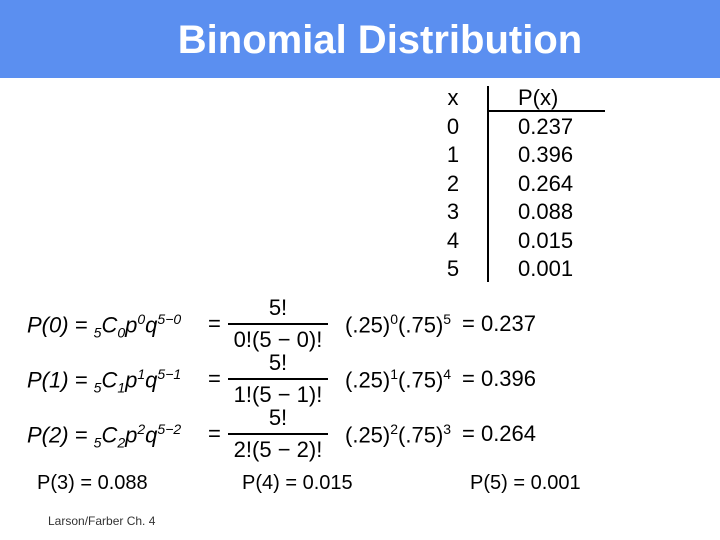 This screenshot has width=720, height=540. What do you see at coordinates (278, 394) in the screenshot?
I see `fraction-denominator: 1!(5 − 1)!` at bounding box center [278, 394].